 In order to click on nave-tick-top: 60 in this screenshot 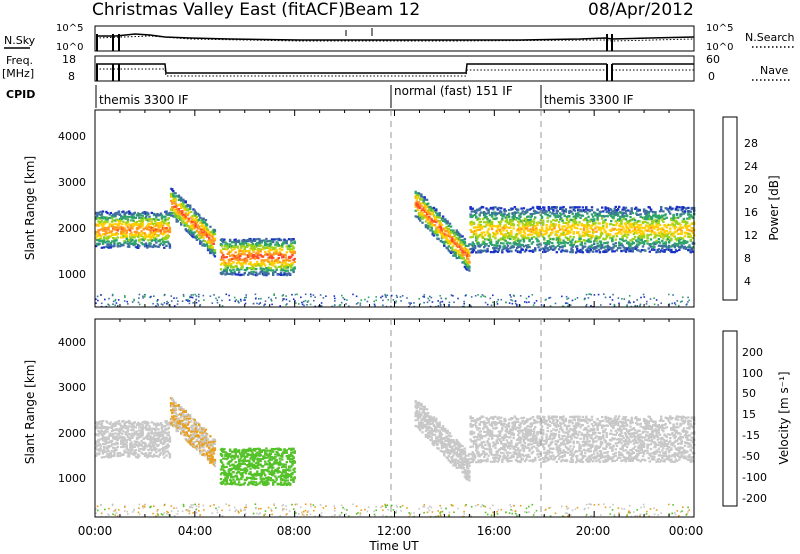, I will do `click(713, 59)`.